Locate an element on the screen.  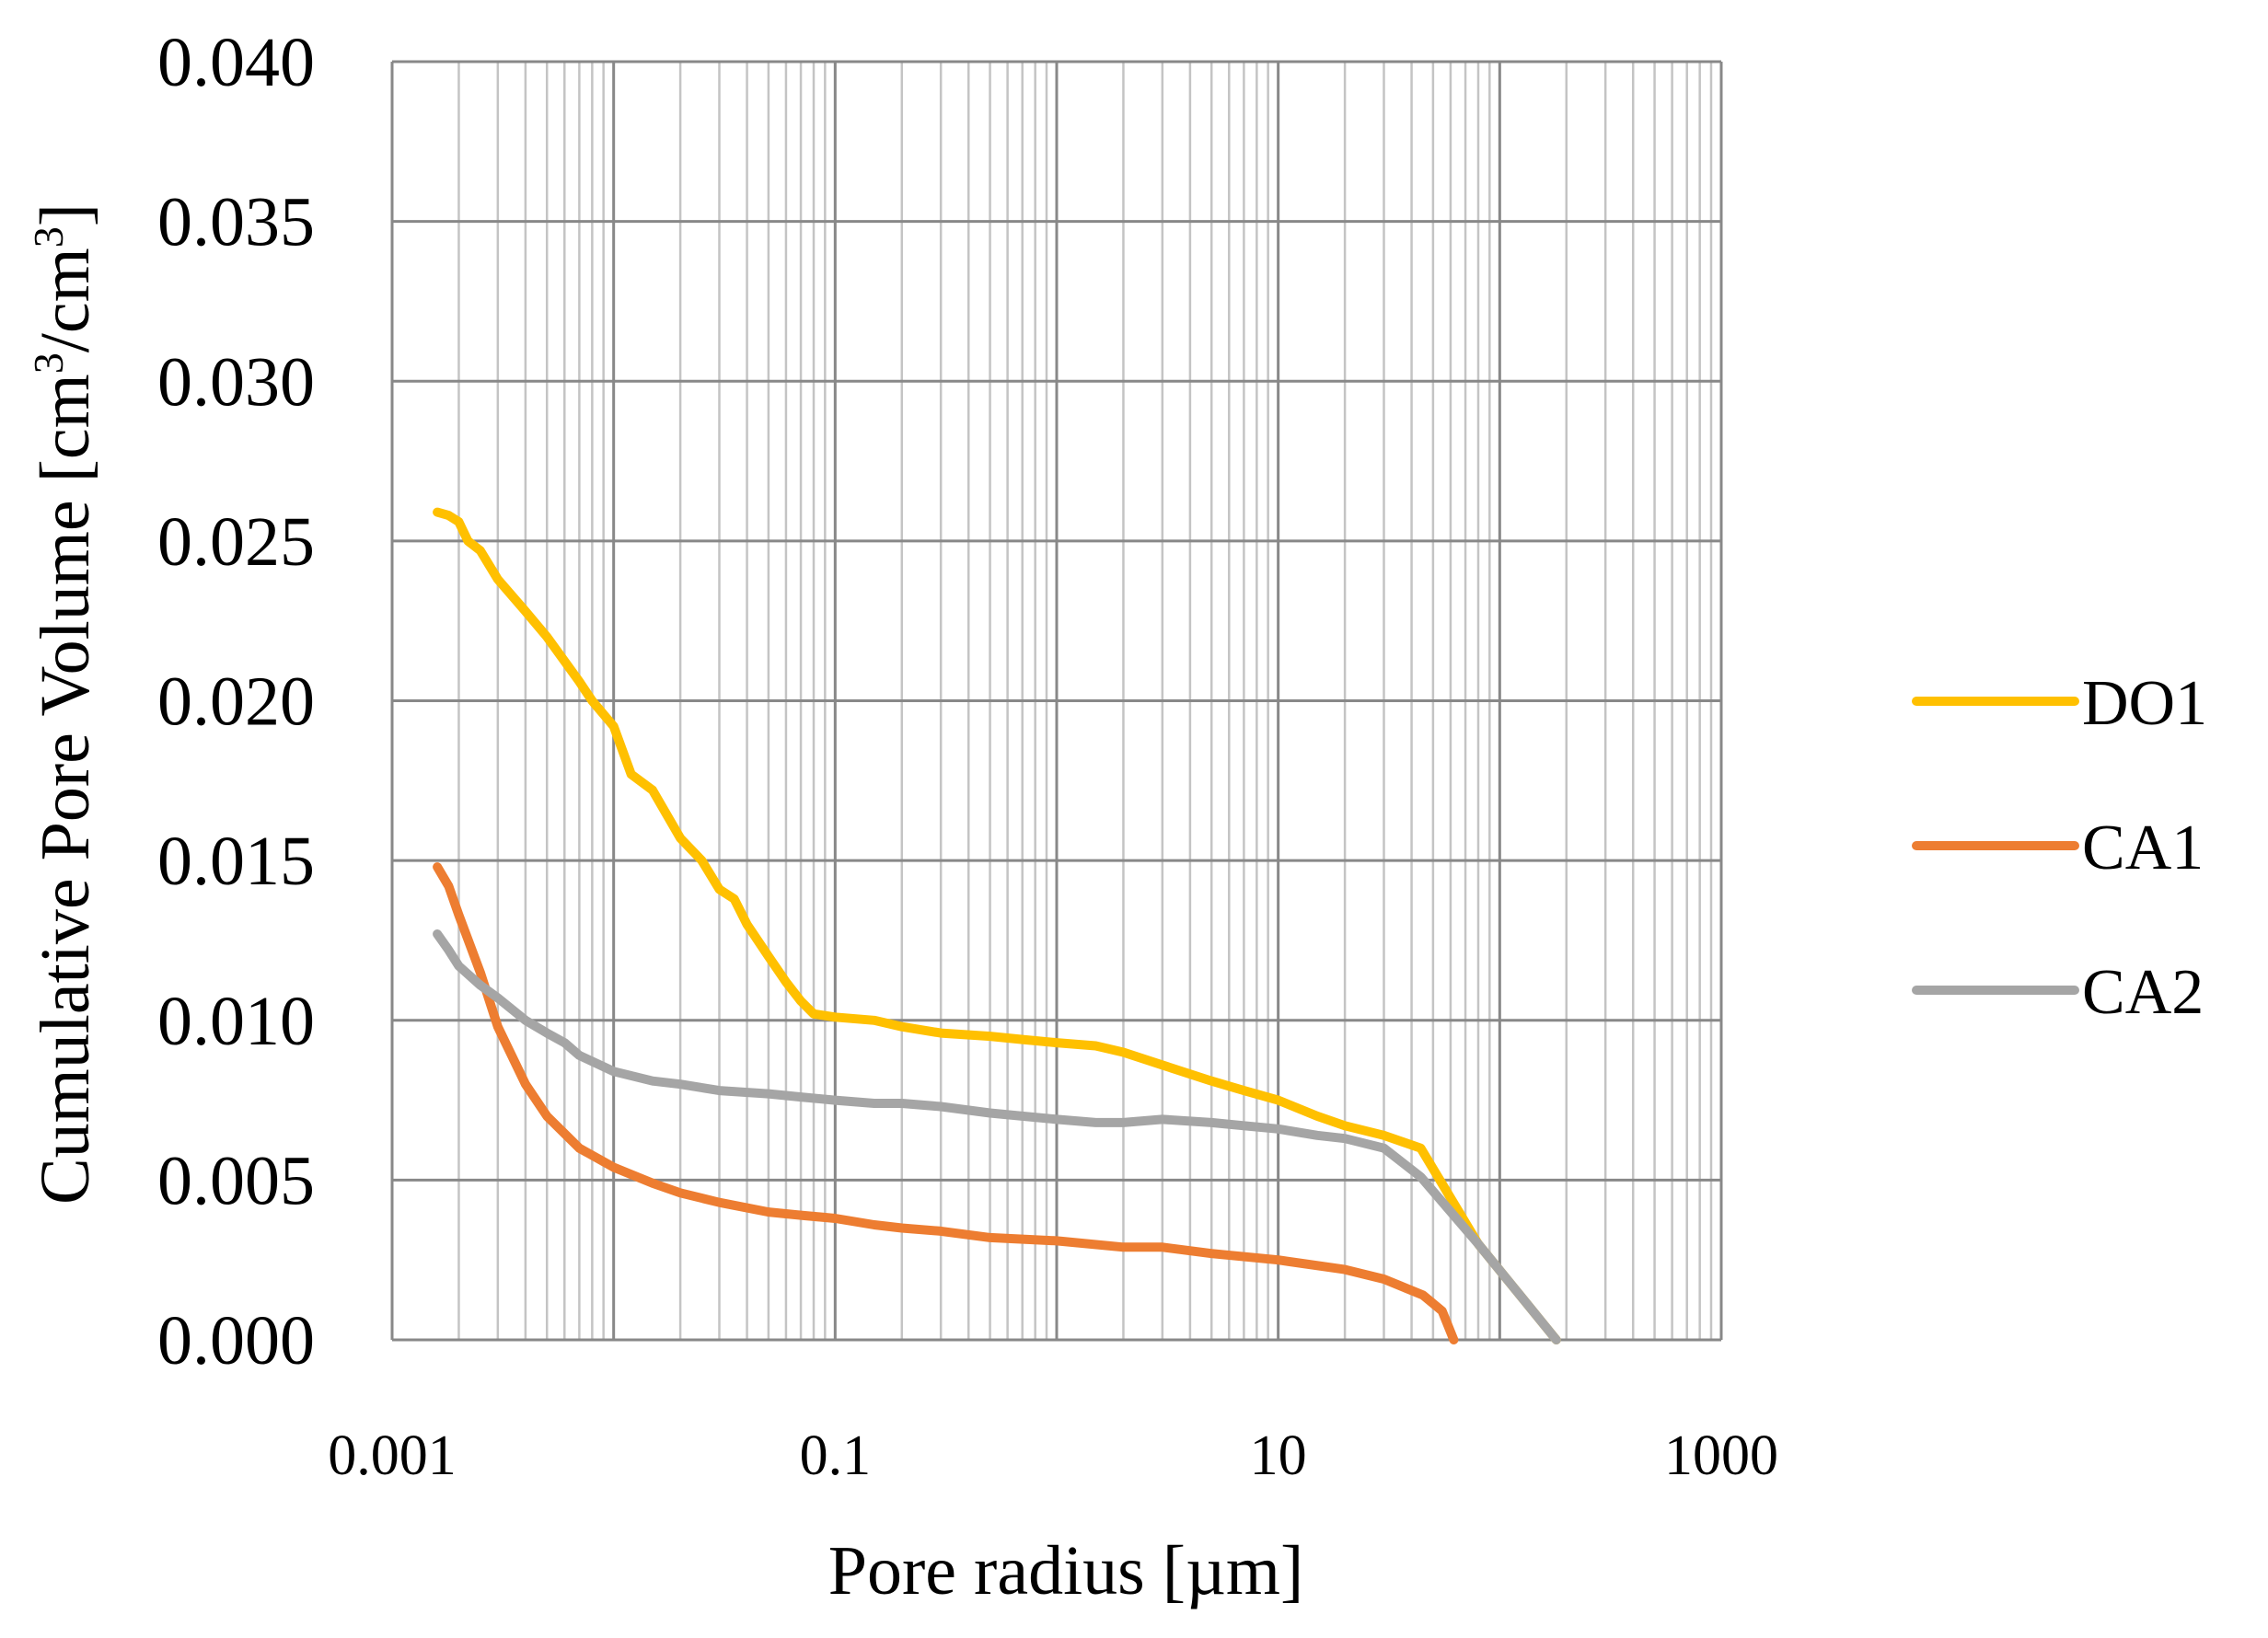
legend-label-do1: DO1 is located at coordinates (2144, 703).